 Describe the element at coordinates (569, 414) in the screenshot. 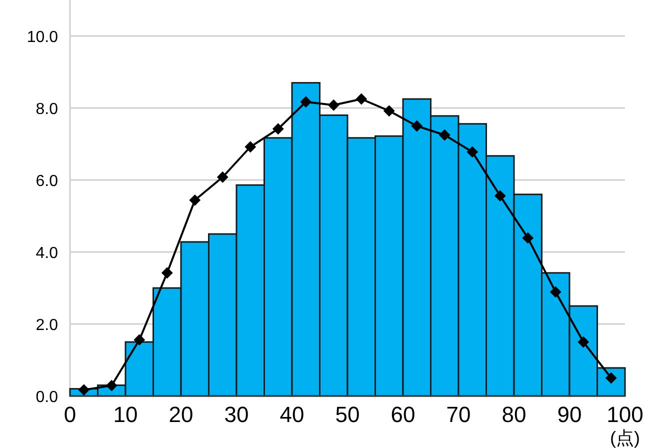

I see `x-tick-label: 90` at that location.